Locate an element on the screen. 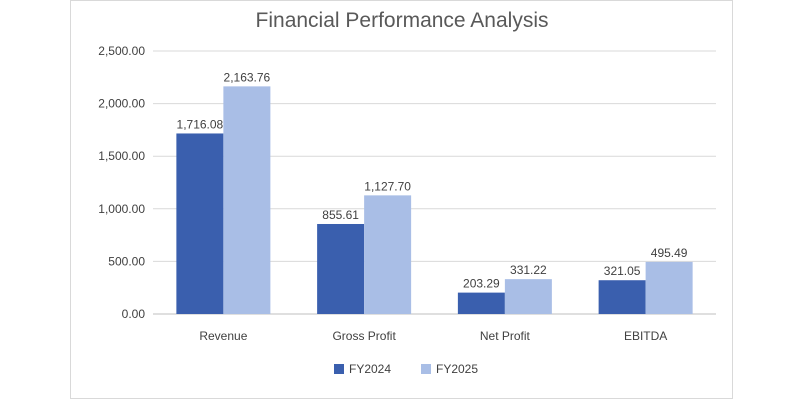 The height and width of the screenshot is (400, 800). data-label: 321.05 is located at coordinates (622, 271).